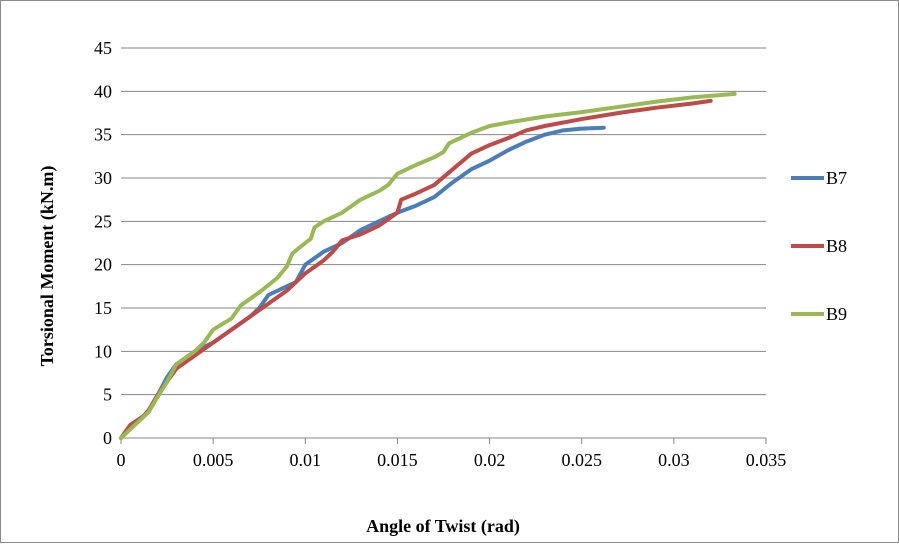 The height and width of the screenshot is (544, 899). What do you see at coordinates (107, 438) in the screenshot?
I see `y-tick-label: 0` at bounding box center [107, 438].